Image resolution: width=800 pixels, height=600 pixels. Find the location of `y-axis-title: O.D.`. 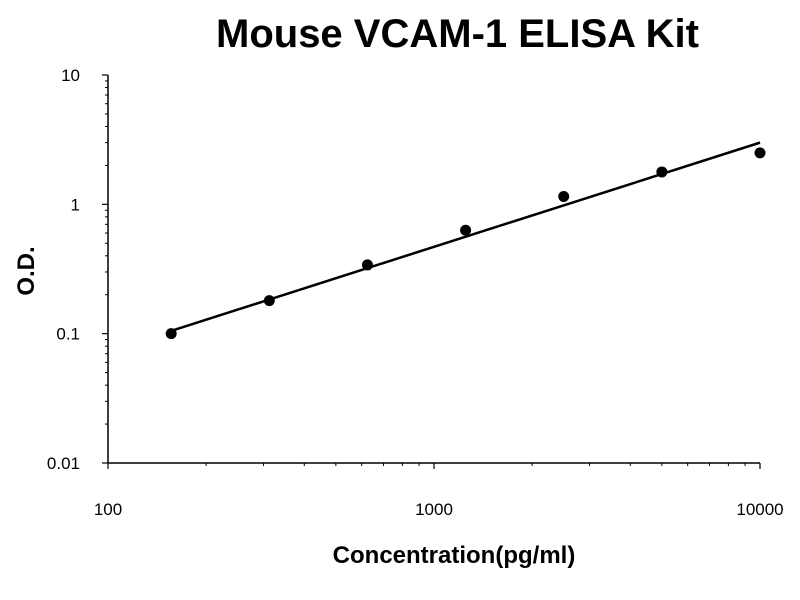

y-axis-title: O.D. is located at coordinates (26, 270).